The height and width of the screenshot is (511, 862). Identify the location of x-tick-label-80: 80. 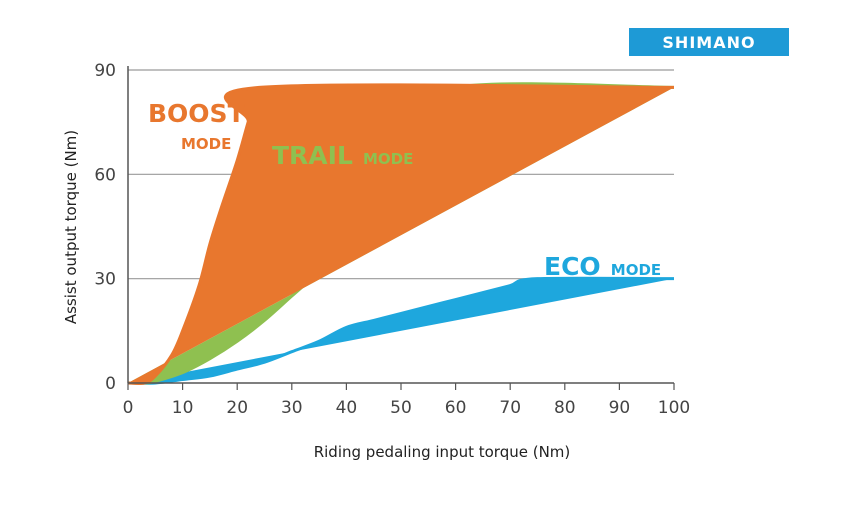
(565, 408).